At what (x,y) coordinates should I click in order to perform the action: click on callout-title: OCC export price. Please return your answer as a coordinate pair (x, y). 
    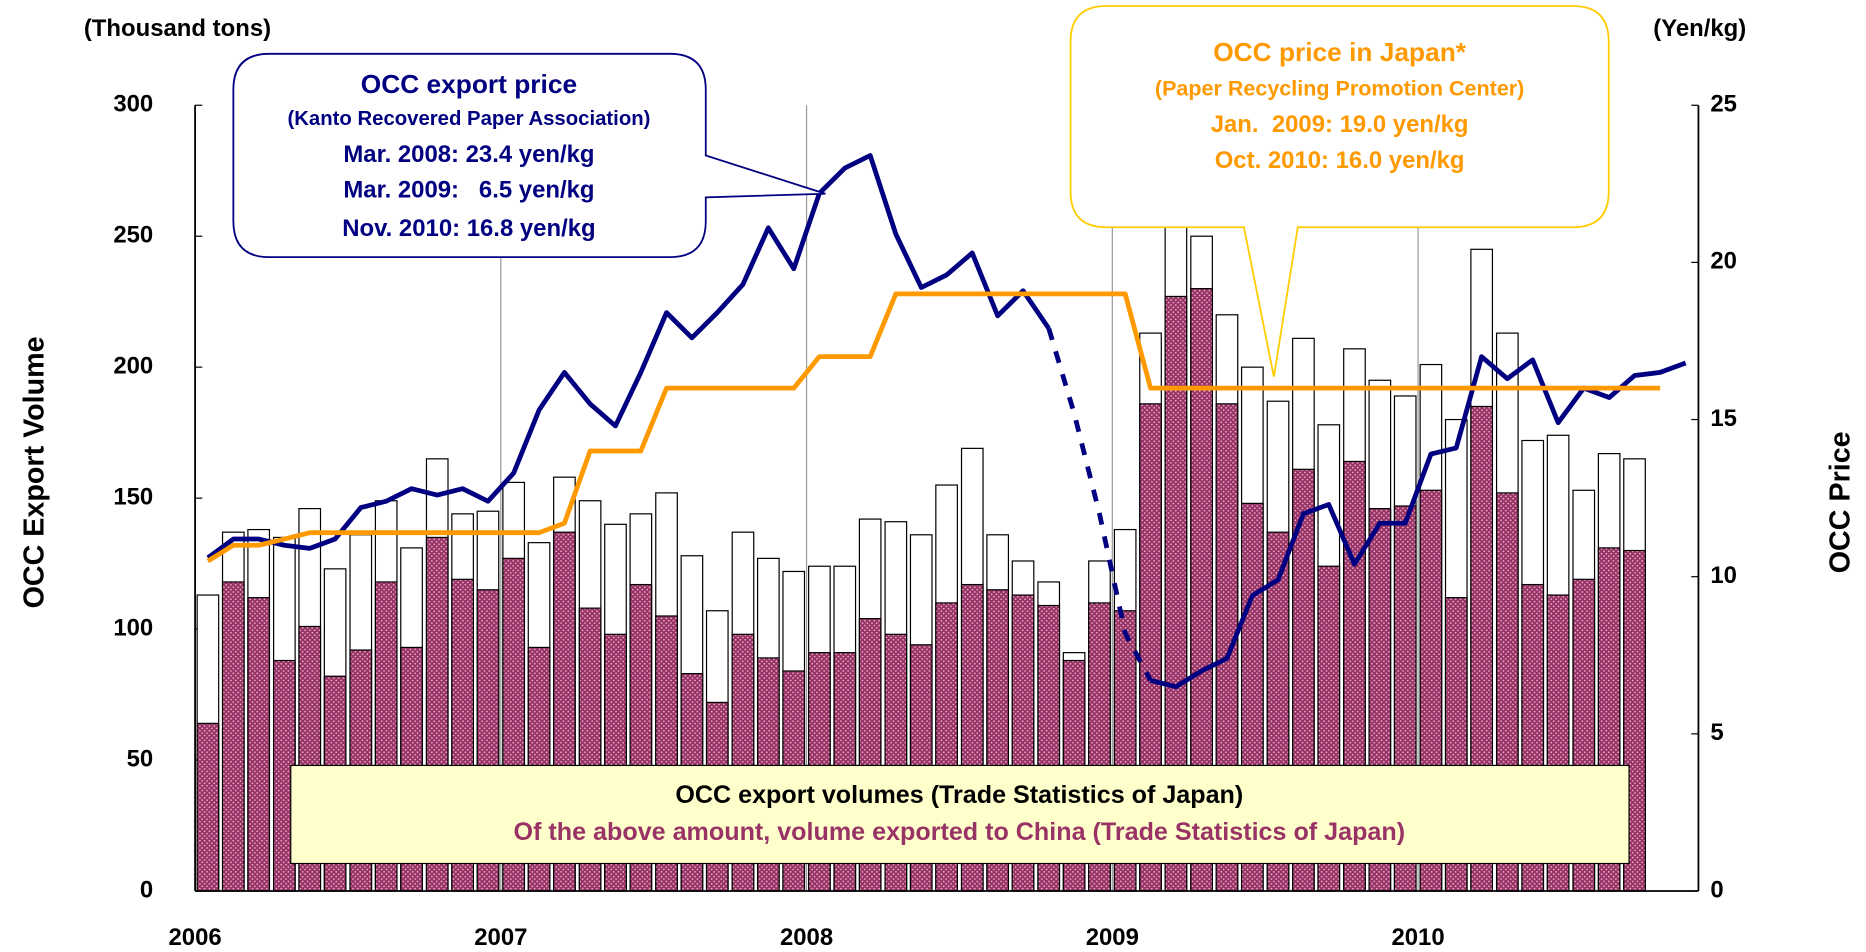
    Looking at the image, I should click on (469, 84).